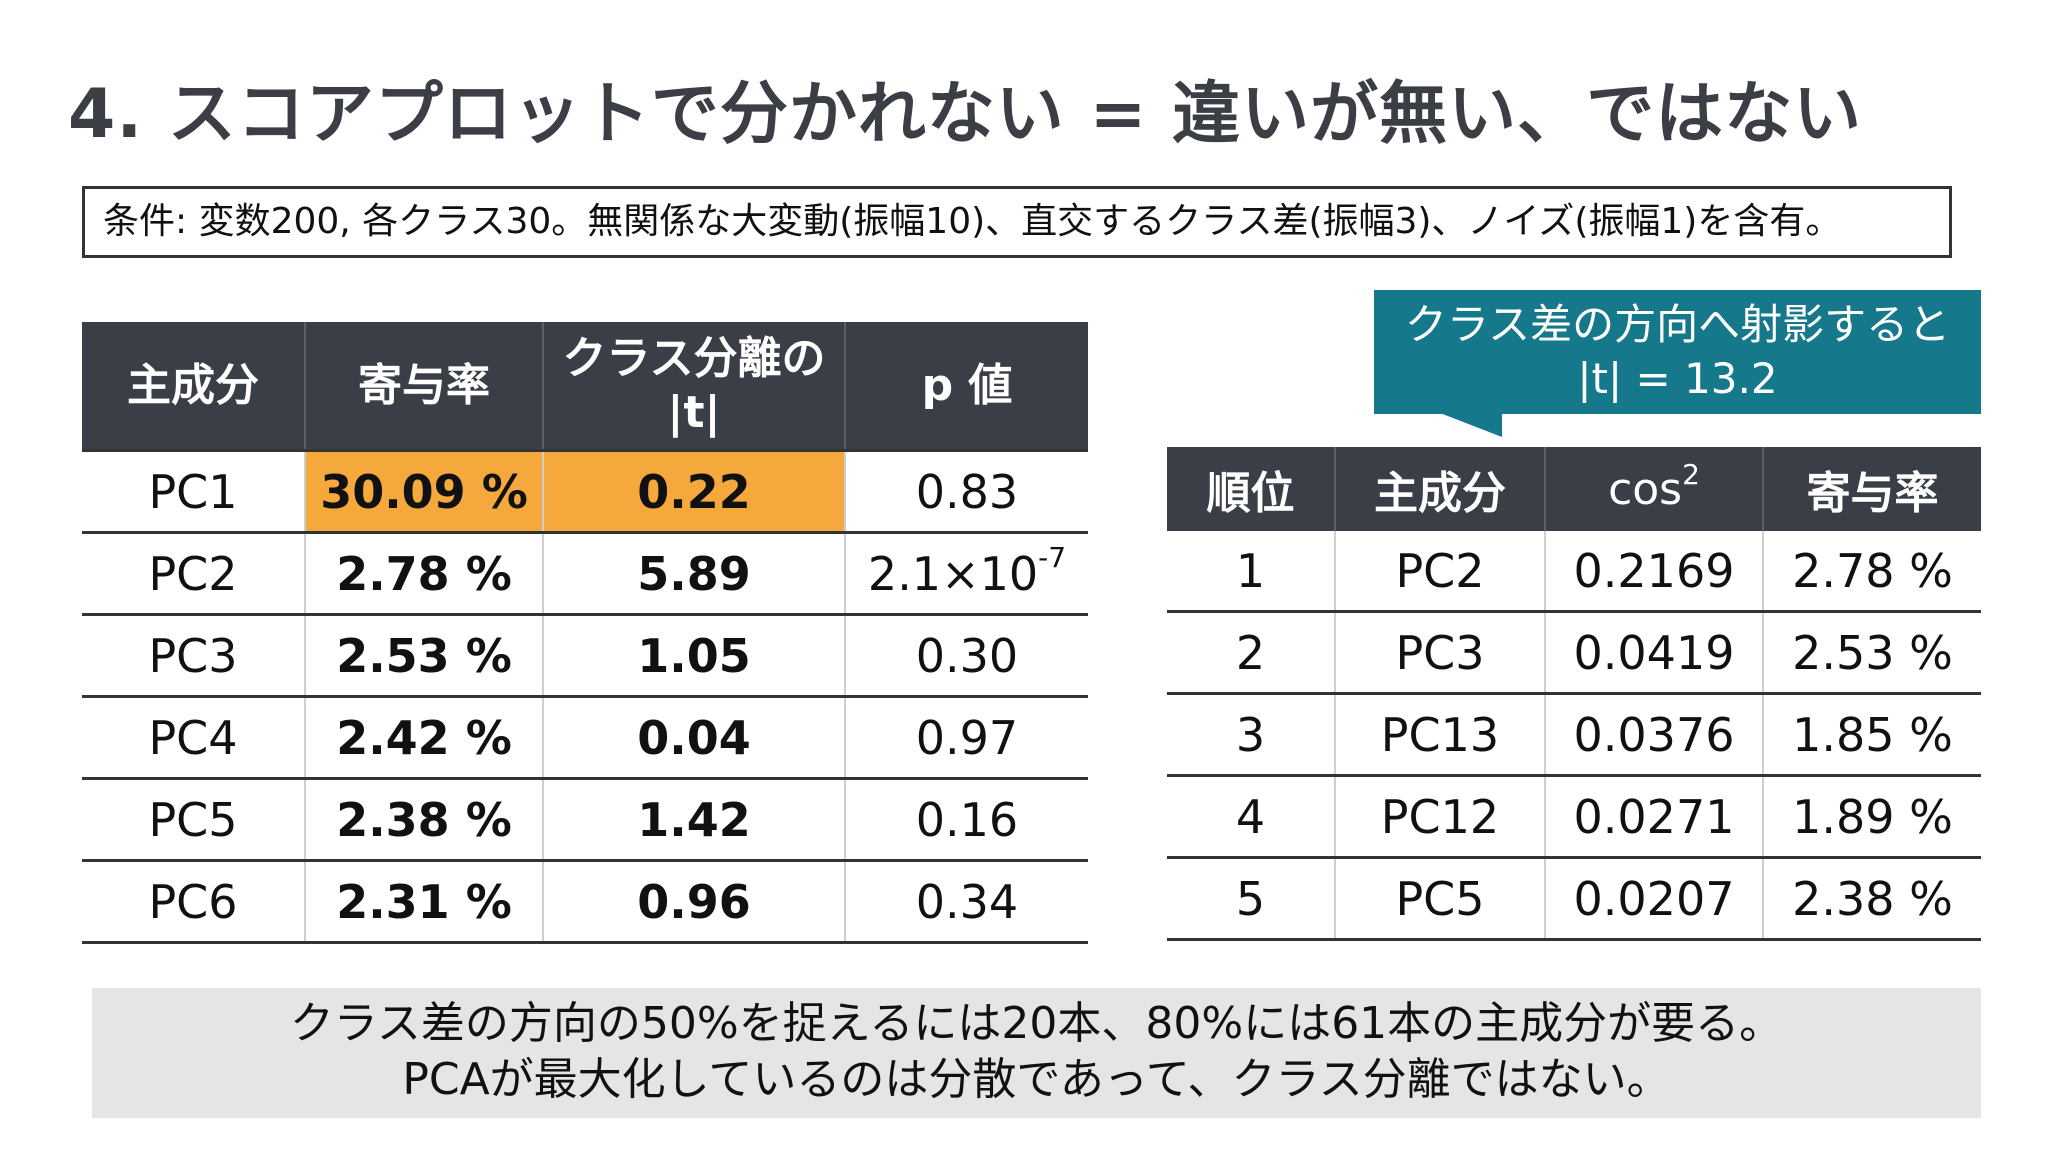 The width and height of the screenshot is (2064, 1152). I want to click on table-row: PC3 2.53 % 1.05 0.30, so click(585, 656).